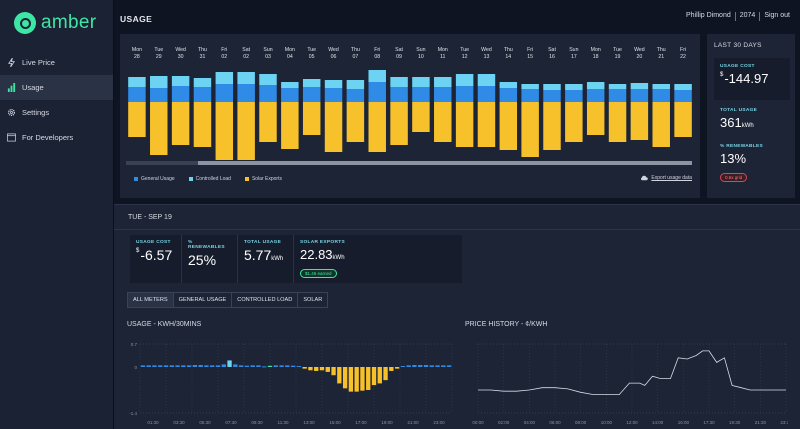 The height and width of the screenshot is (429, 800). Describe the element at coordinates (150, 300) in the screenshot. I see `tab-all-meters: ALL METERS` at that location.